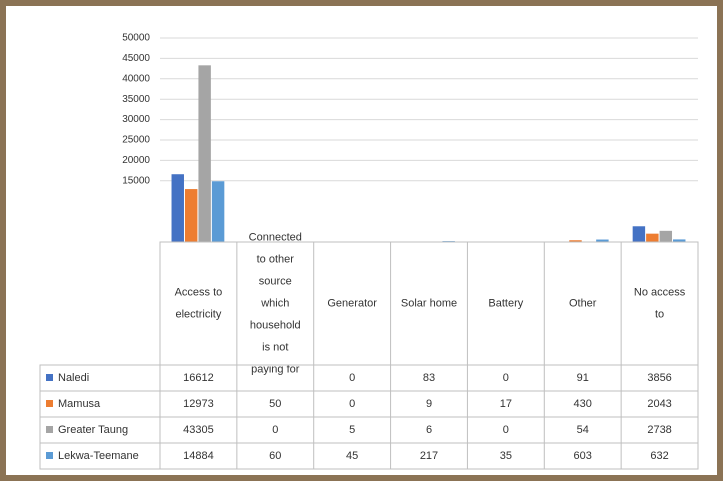 The width and height of the screenshot is (723, 481). What do you see at coordinates (659, 404) in the screenshot?
I see `table-value: 2043` at bounding box center [659, 404].